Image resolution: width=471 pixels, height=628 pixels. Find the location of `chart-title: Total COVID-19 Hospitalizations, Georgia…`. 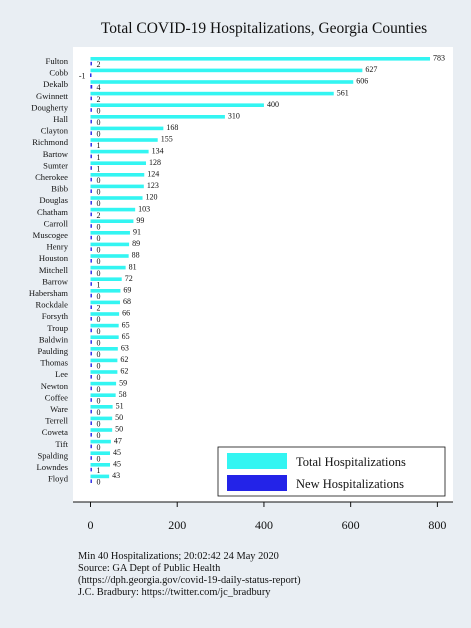

chart-title: Total COVID-19 Hospitalizations, Georgia… is located at coordinates (264, 28).